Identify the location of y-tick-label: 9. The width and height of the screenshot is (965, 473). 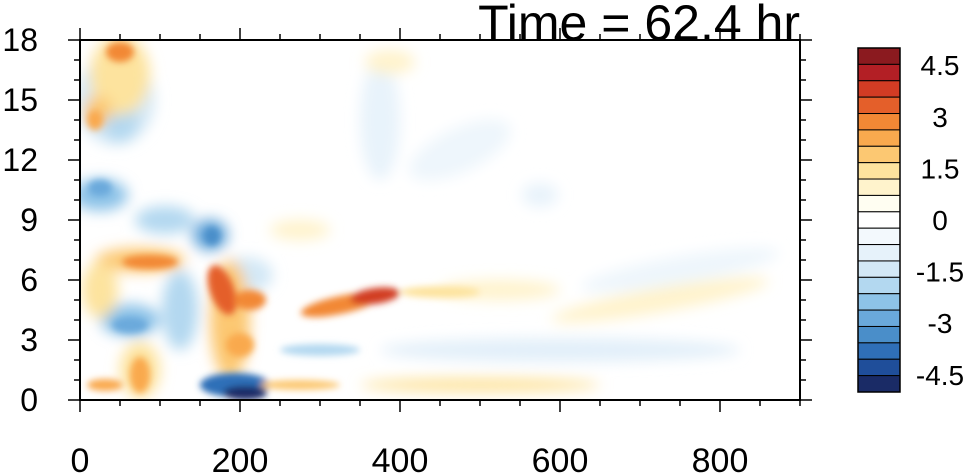
(29, 220).